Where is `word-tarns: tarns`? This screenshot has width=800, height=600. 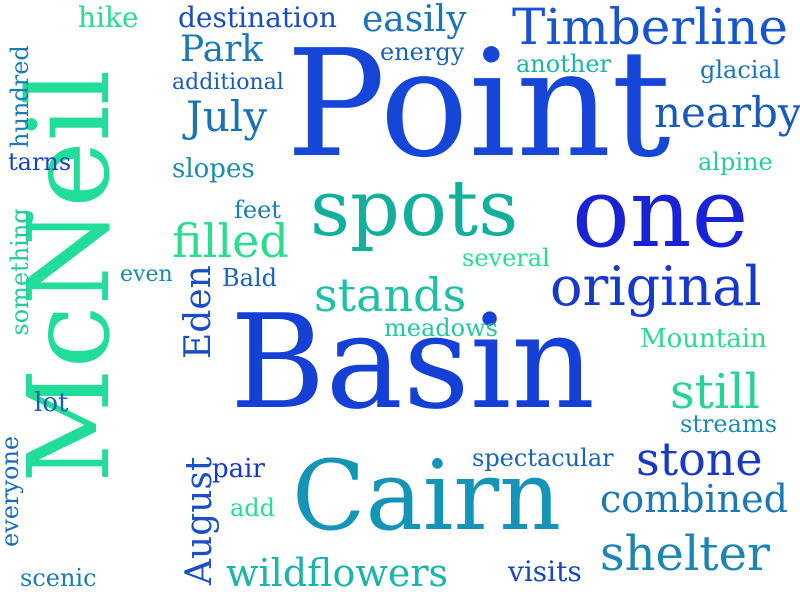 word-tarns: tarns is located at coordinates (40, 162).